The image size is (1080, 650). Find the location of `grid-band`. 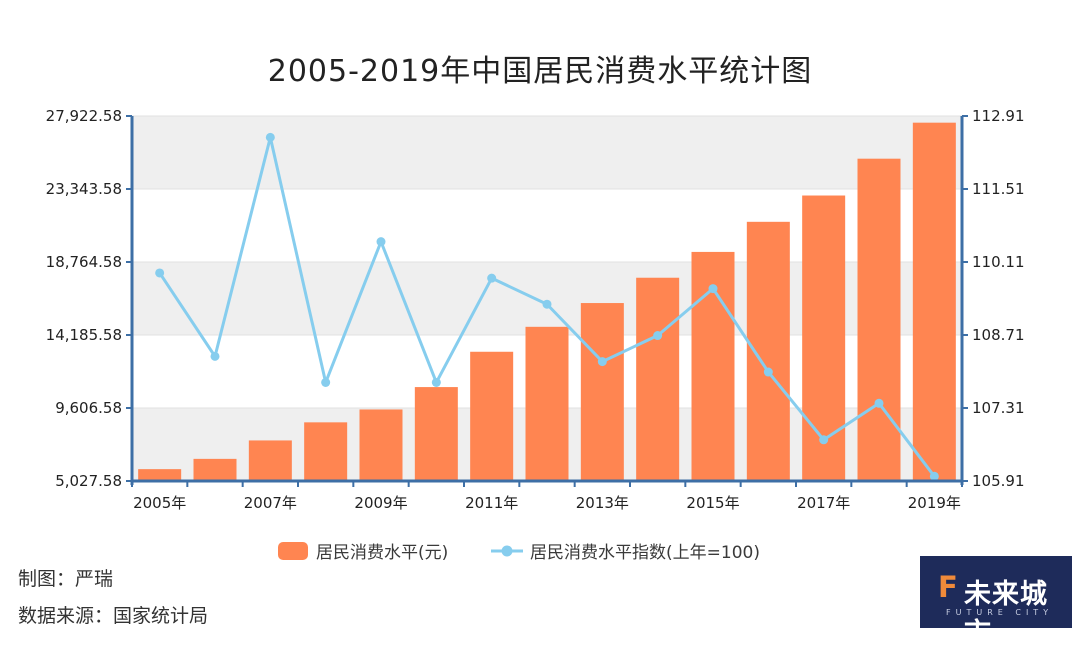

grid-band is located at coordinates (547, 152).